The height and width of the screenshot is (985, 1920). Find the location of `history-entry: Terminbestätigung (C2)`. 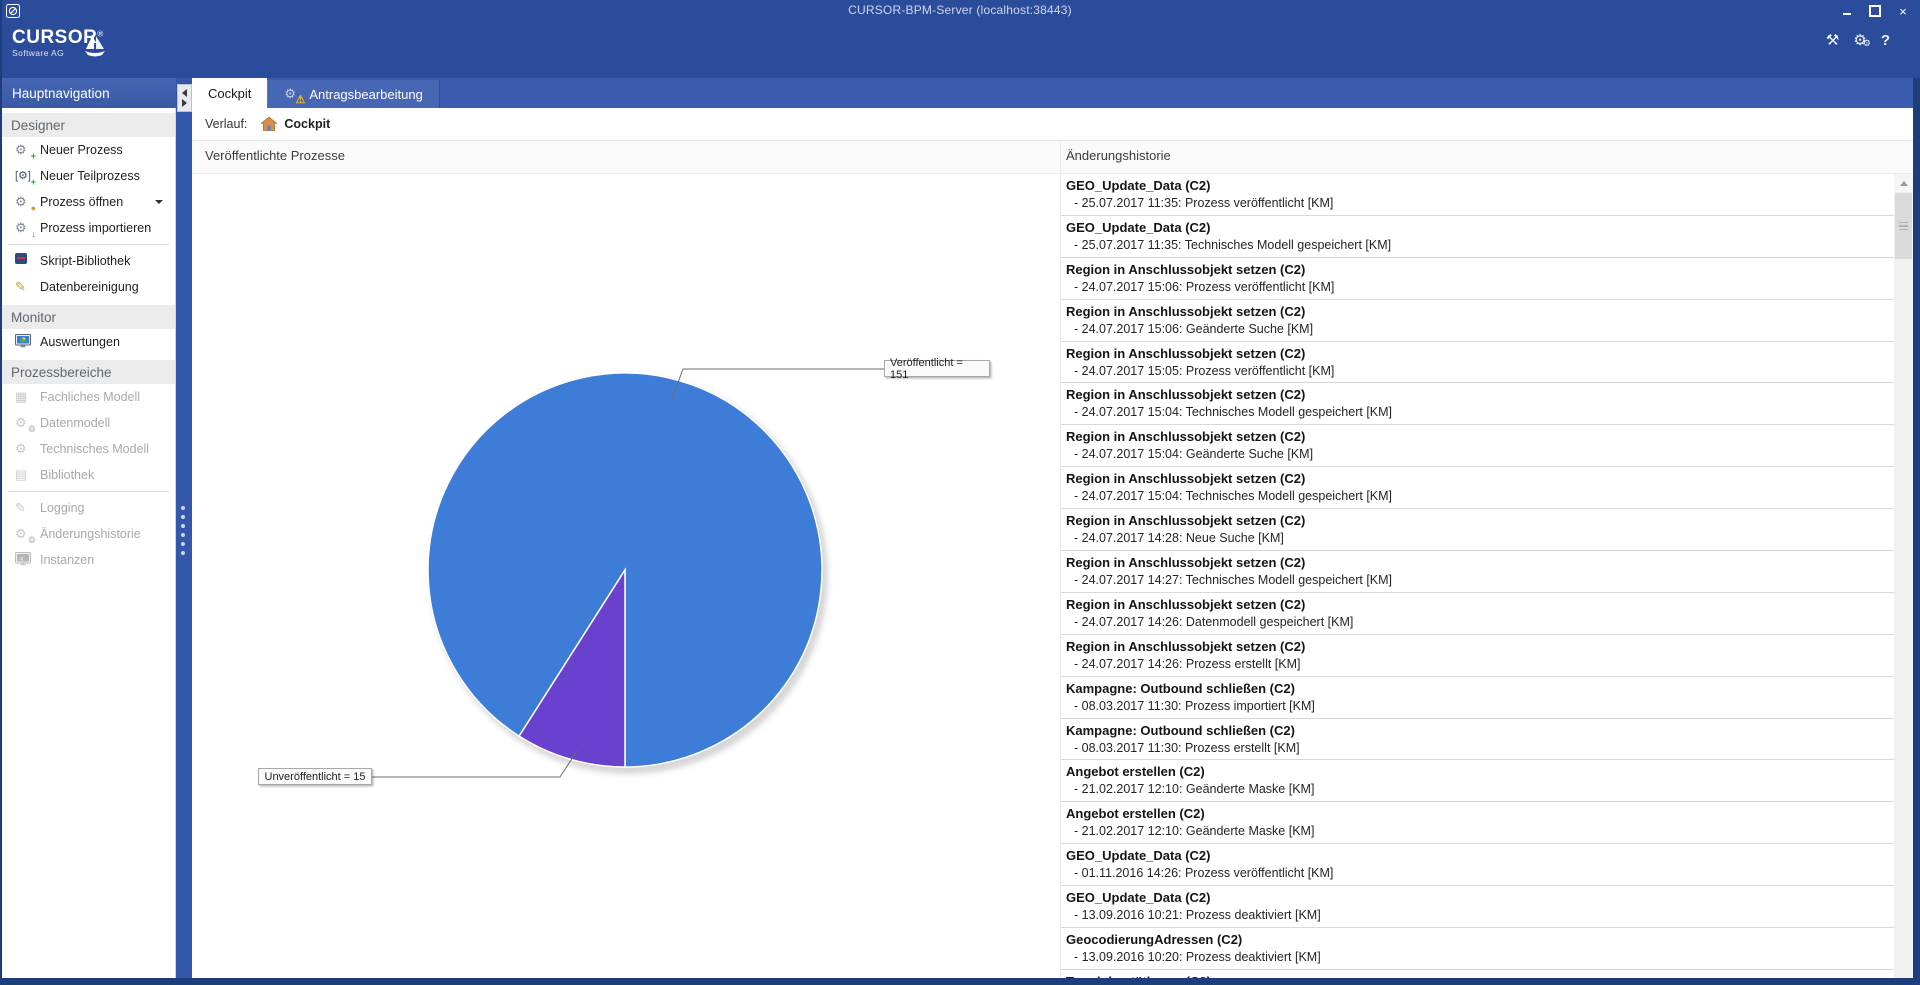

history-entry: Terminbestätigung (C2) is located at coordinates (1477, 974).